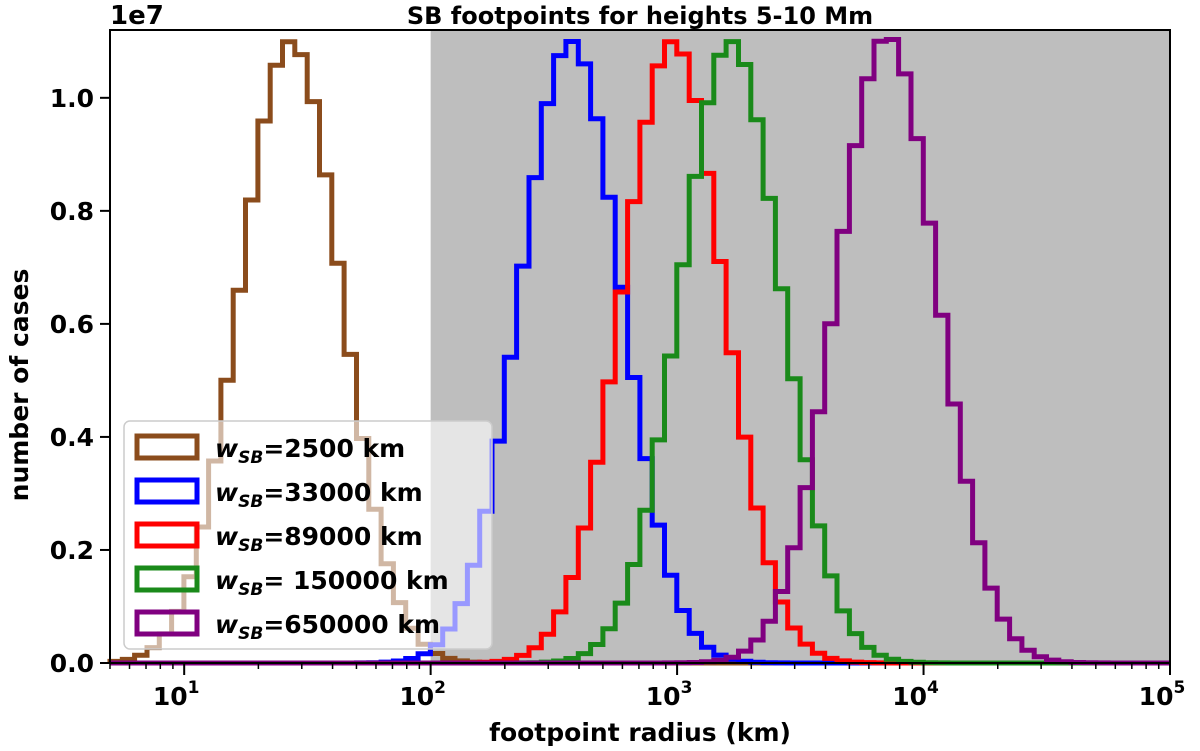 The width and height of the screenshot is (1200, 751). I want to click on chart-title: SB footpoints for heights 5-10 Mm, so click(640, 16).